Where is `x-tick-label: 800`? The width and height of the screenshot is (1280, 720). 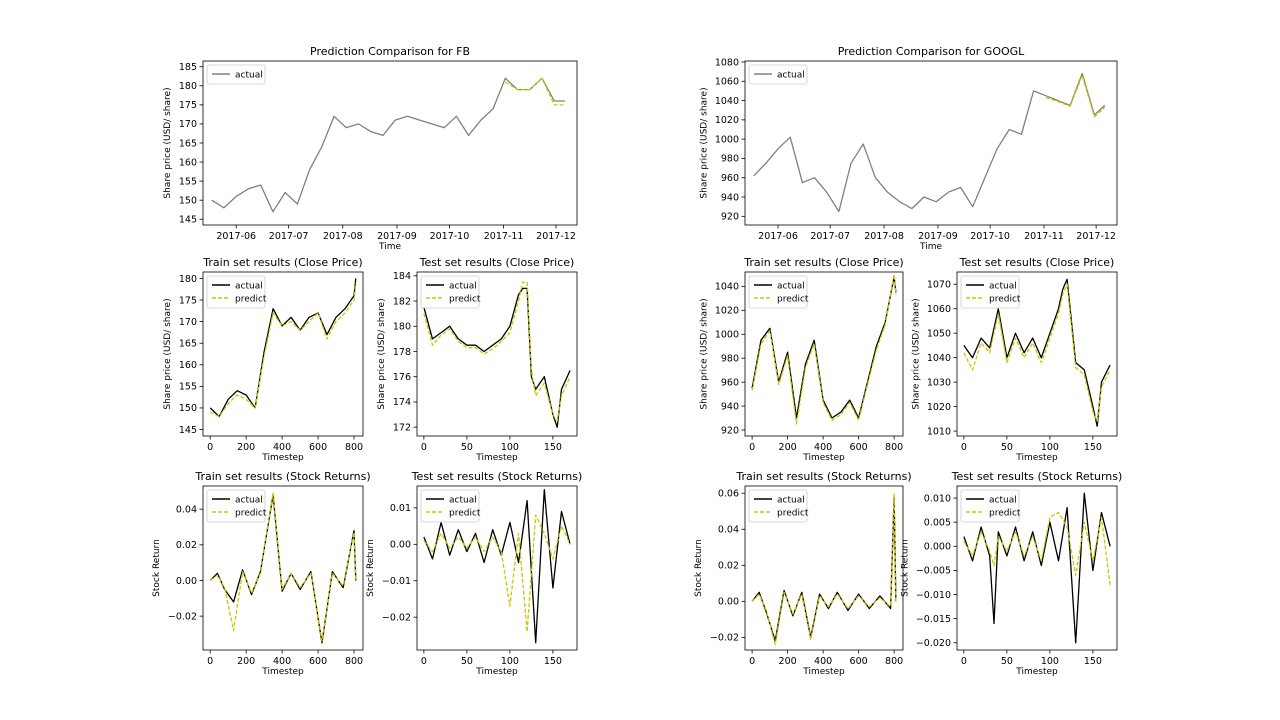
x-tick-label: 800 is located at coordinates (894, 661).